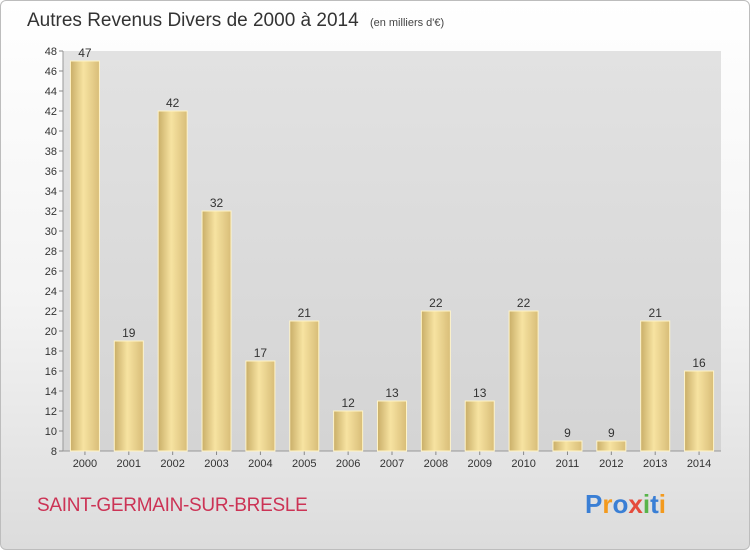  What do you see at coordinates (523, 381) in the screenshot?
I see `bar-2010` at bounding box center [523, 381].